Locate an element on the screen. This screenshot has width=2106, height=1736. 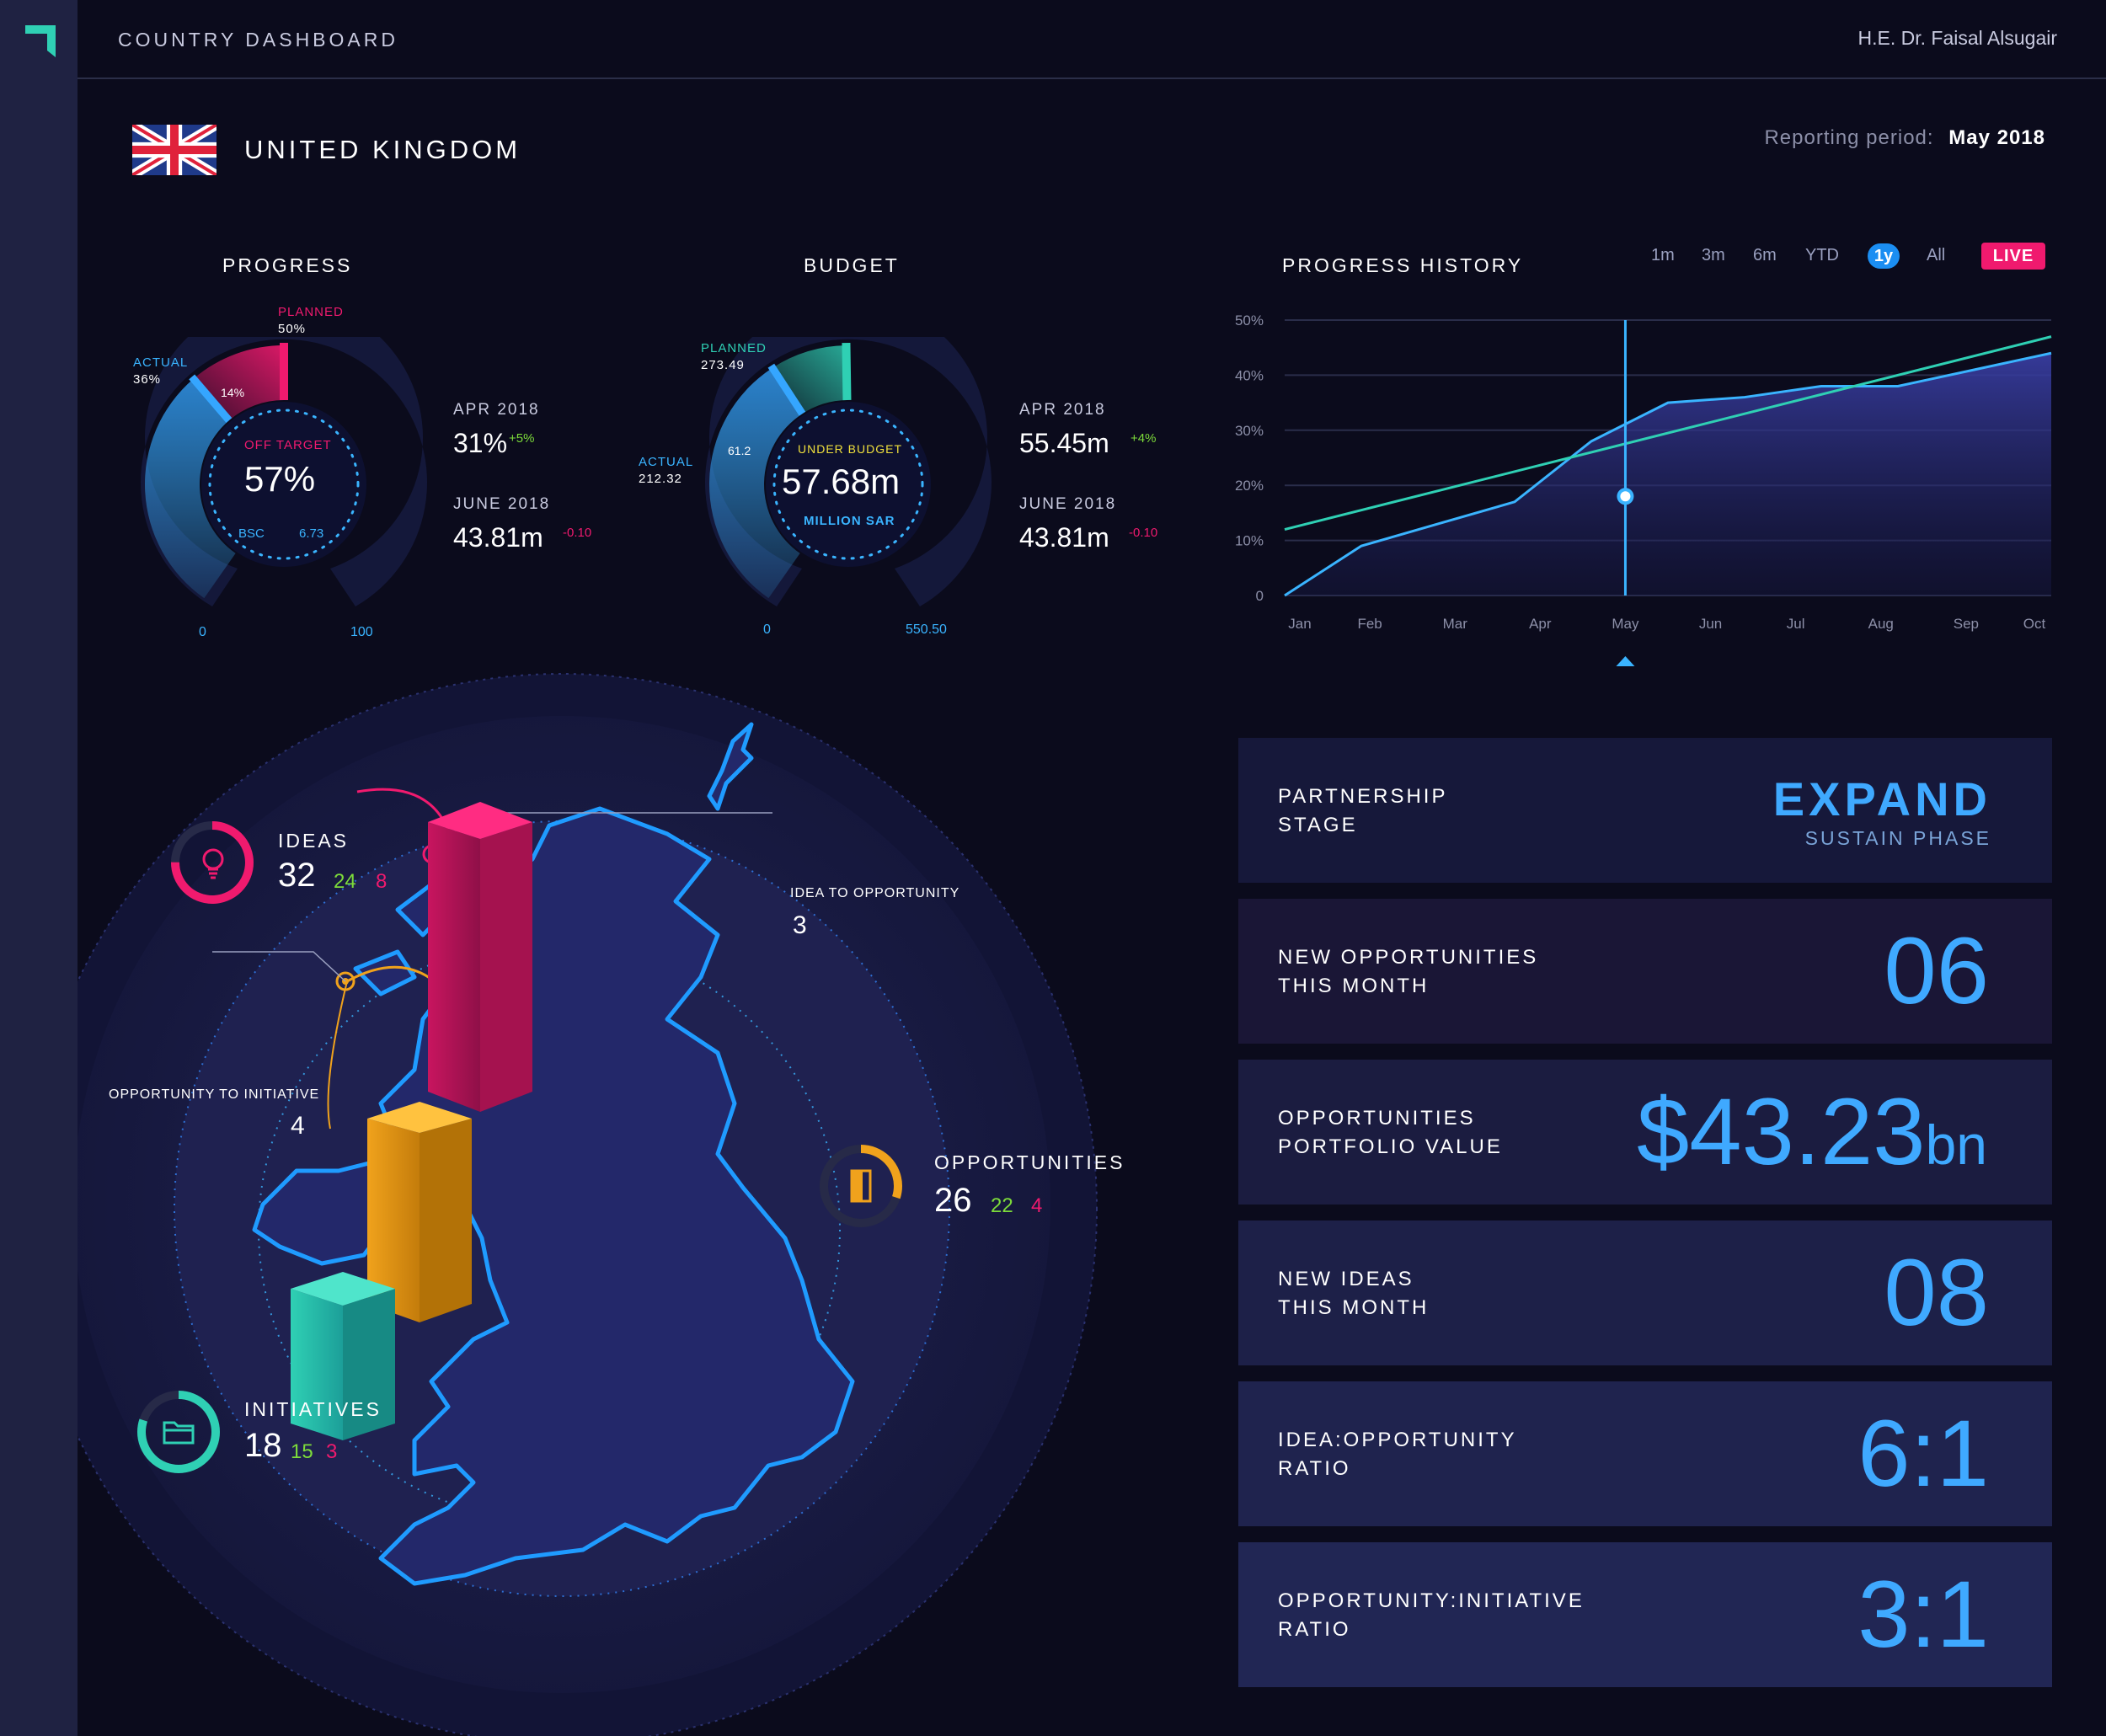
cursor-handle-icon is located at coordinates (1625, 661).